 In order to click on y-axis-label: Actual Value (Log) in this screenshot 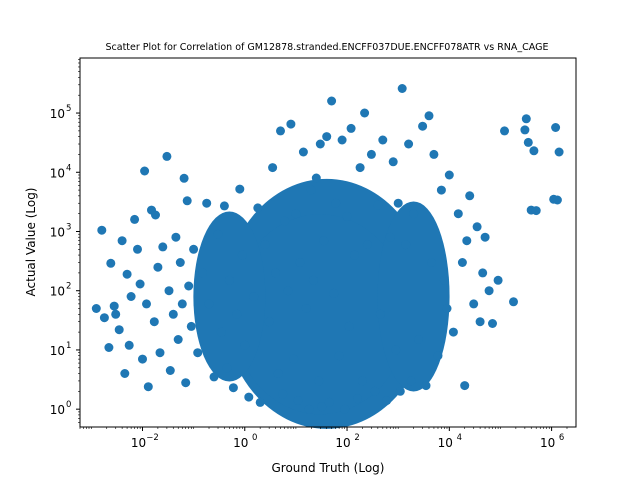, I will do `click(31, 242)`.